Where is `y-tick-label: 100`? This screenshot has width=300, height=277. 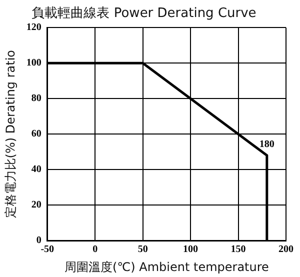
y-tick-label: 100 is located at coordinates (34, 63).